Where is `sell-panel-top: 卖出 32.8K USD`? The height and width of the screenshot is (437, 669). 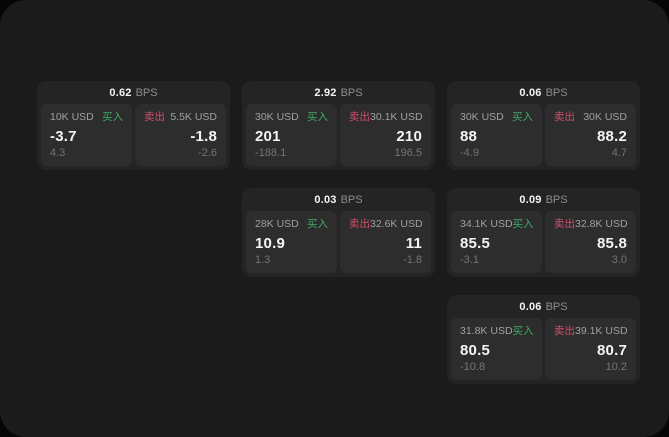 sell-panel-top: 卖出 32.8K USD is located at coordinates (591, 224).